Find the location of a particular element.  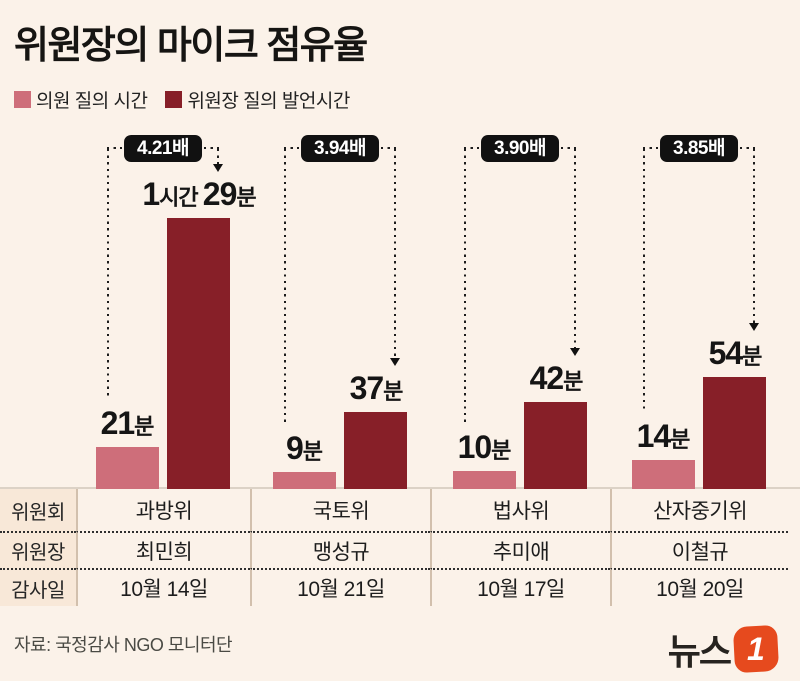

member-value-label: 14분 is located at coordinates (663, 436).